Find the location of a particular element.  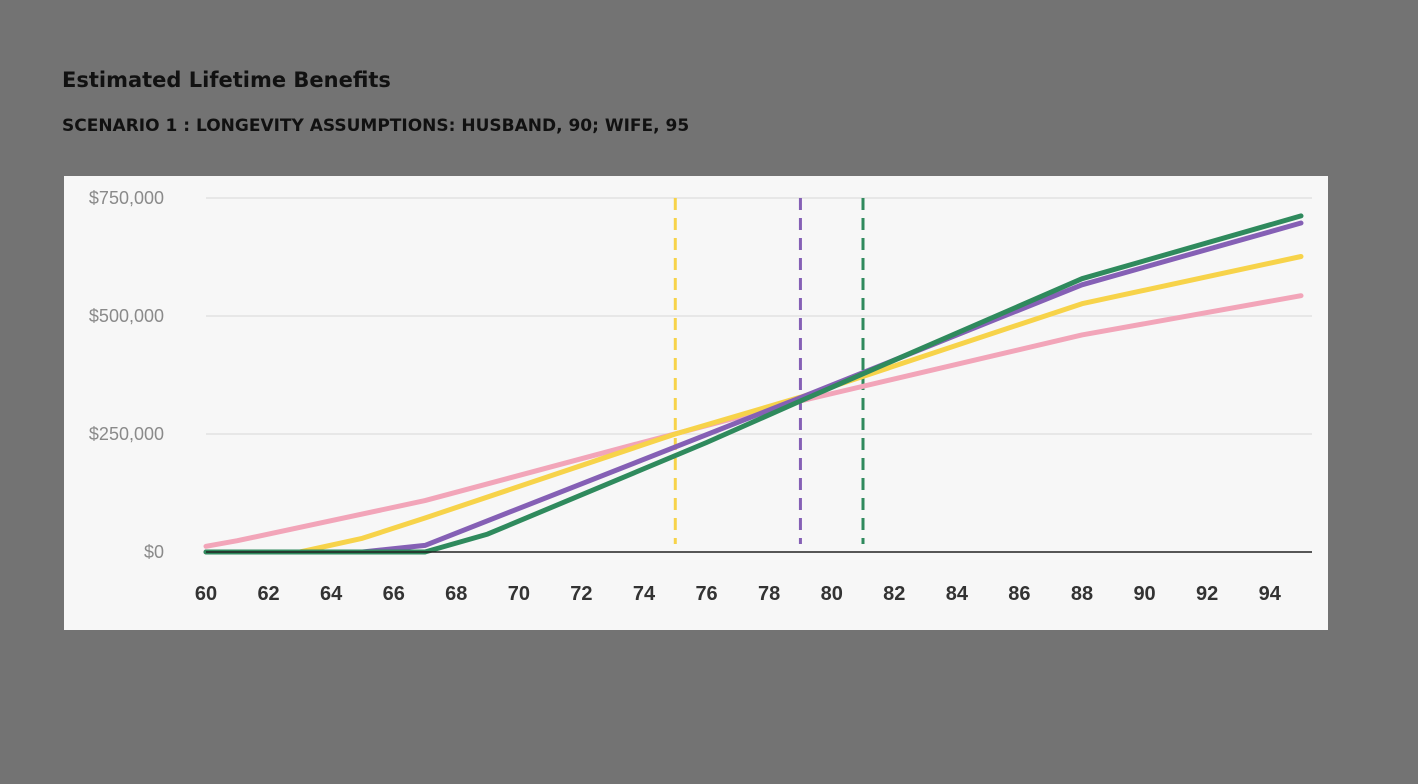

y-tick-label: $0 is located at coordinates (154, 552).